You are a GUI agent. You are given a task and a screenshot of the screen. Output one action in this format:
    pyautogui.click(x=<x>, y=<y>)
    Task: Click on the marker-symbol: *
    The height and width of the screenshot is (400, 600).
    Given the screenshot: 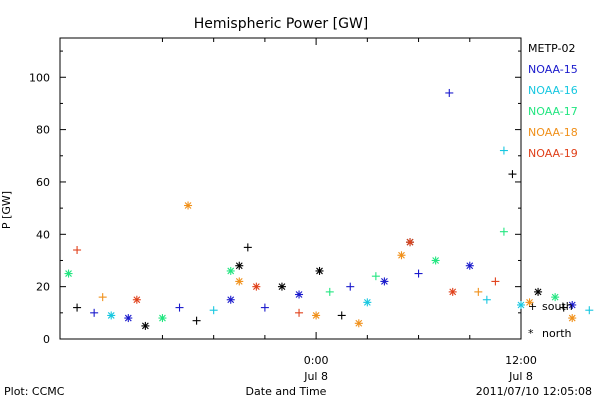 What is the action you would take?
    pyautogui.click(x=531, y=333)
    